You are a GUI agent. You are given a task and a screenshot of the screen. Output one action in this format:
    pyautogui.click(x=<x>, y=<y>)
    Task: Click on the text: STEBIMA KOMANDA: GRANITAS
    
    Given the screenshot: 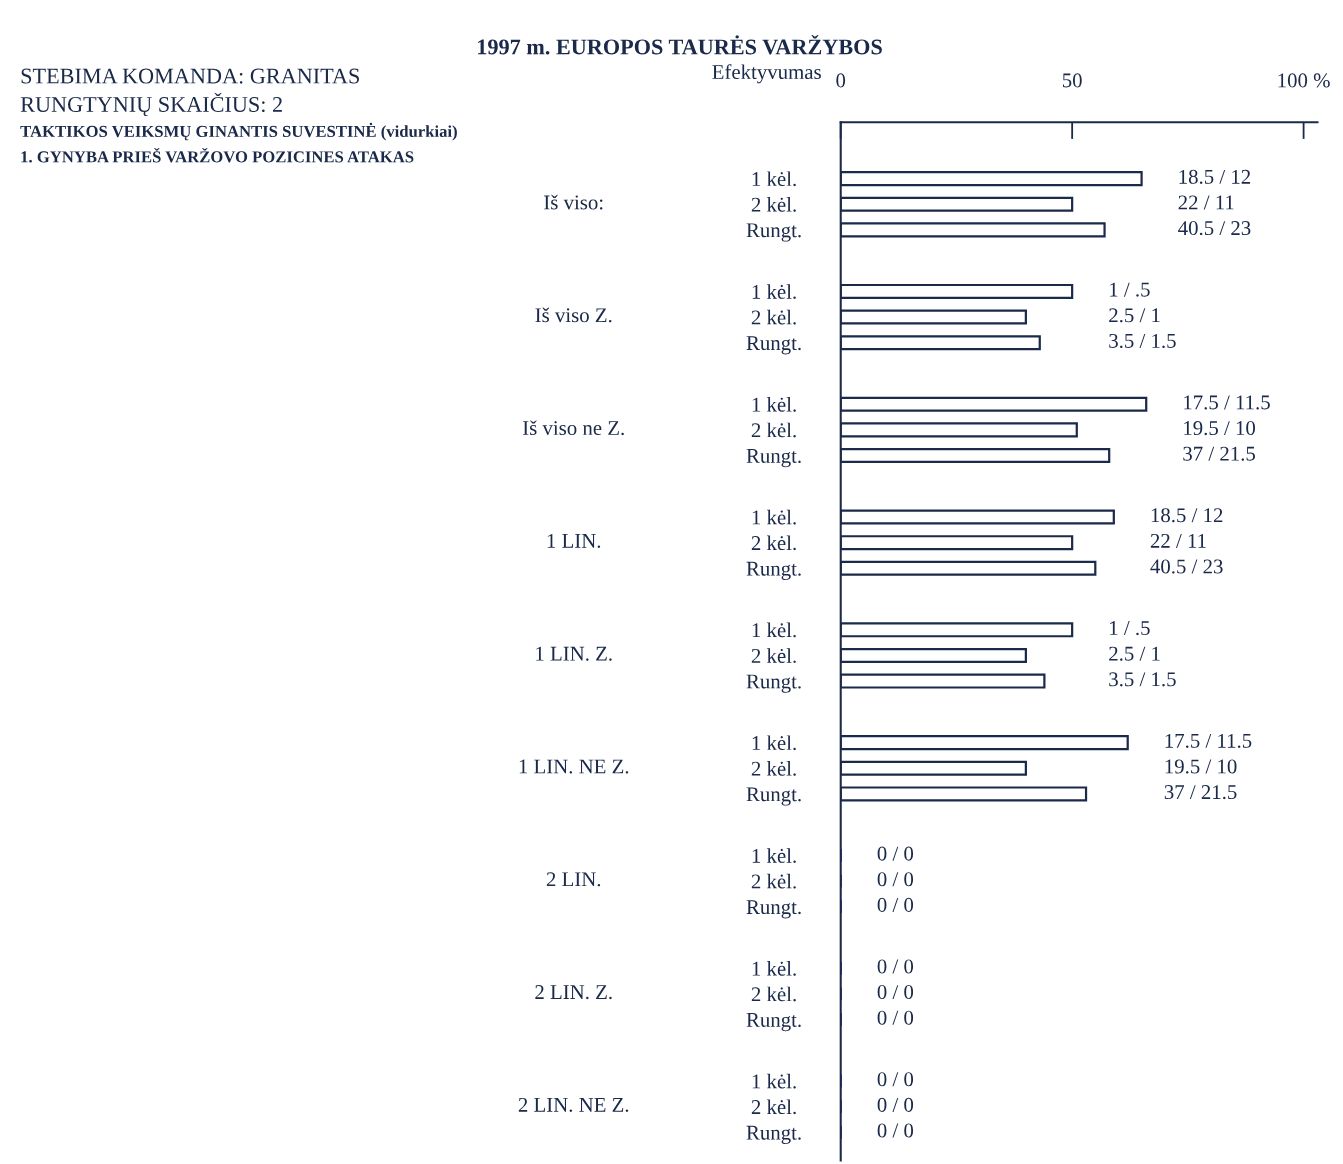 What is the action you would take?
    pyautogui.click(x=190, y=76)
    